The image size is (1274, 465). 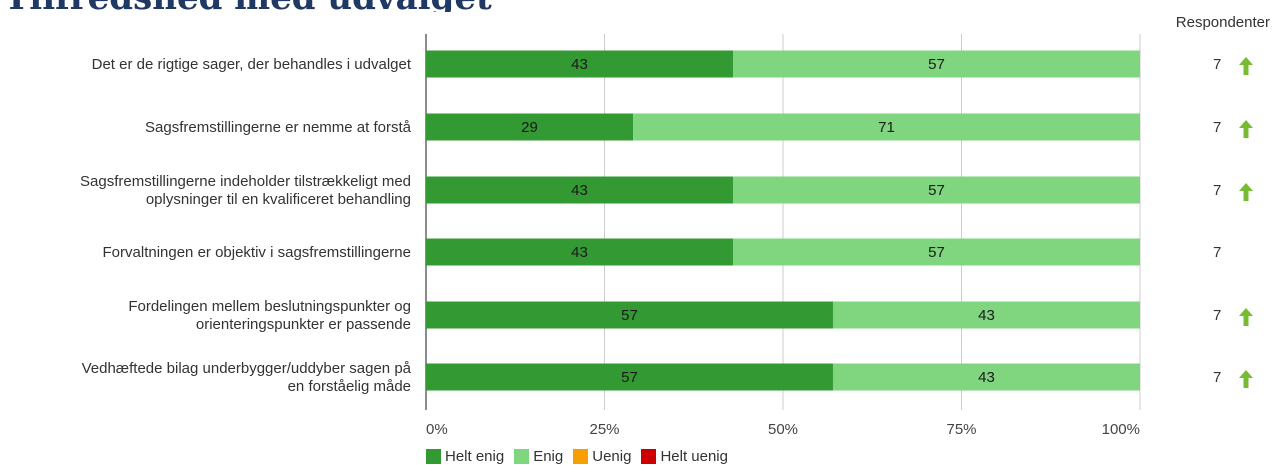 I want to click on chart-title: Tilfredshed med udvalget, so click(x=248, y=6).